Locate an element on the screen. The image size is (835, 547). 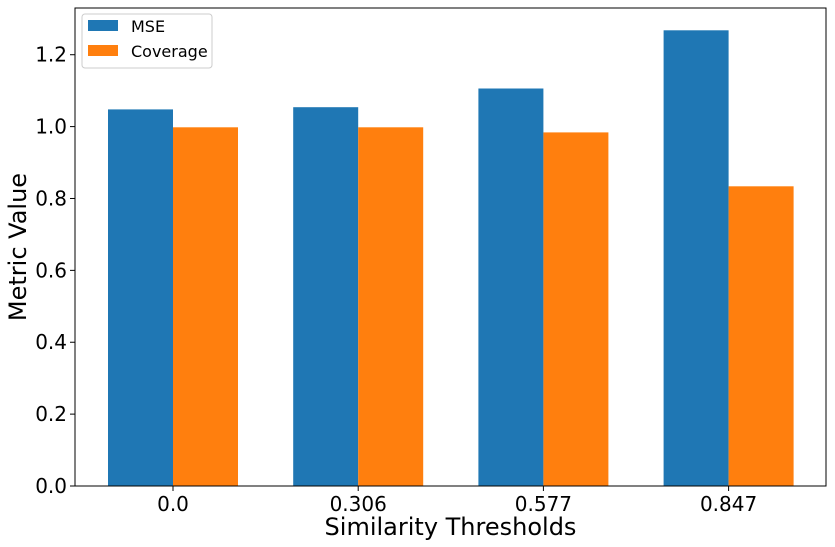
x-axis-ticks: 0.0 0.306 0.577 0.847 is located at coordinates (457, 501).